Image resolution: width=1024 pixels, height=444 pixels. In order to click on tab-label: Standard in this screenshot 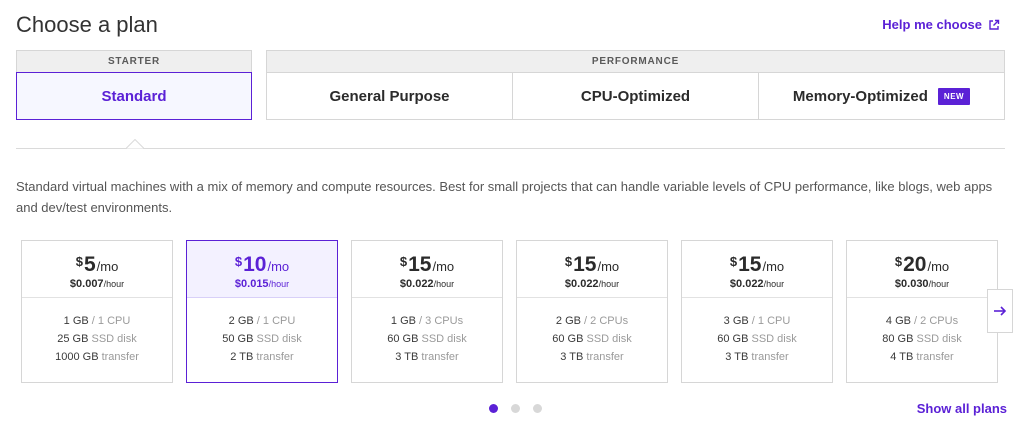, I will do `click(134, 96)`.